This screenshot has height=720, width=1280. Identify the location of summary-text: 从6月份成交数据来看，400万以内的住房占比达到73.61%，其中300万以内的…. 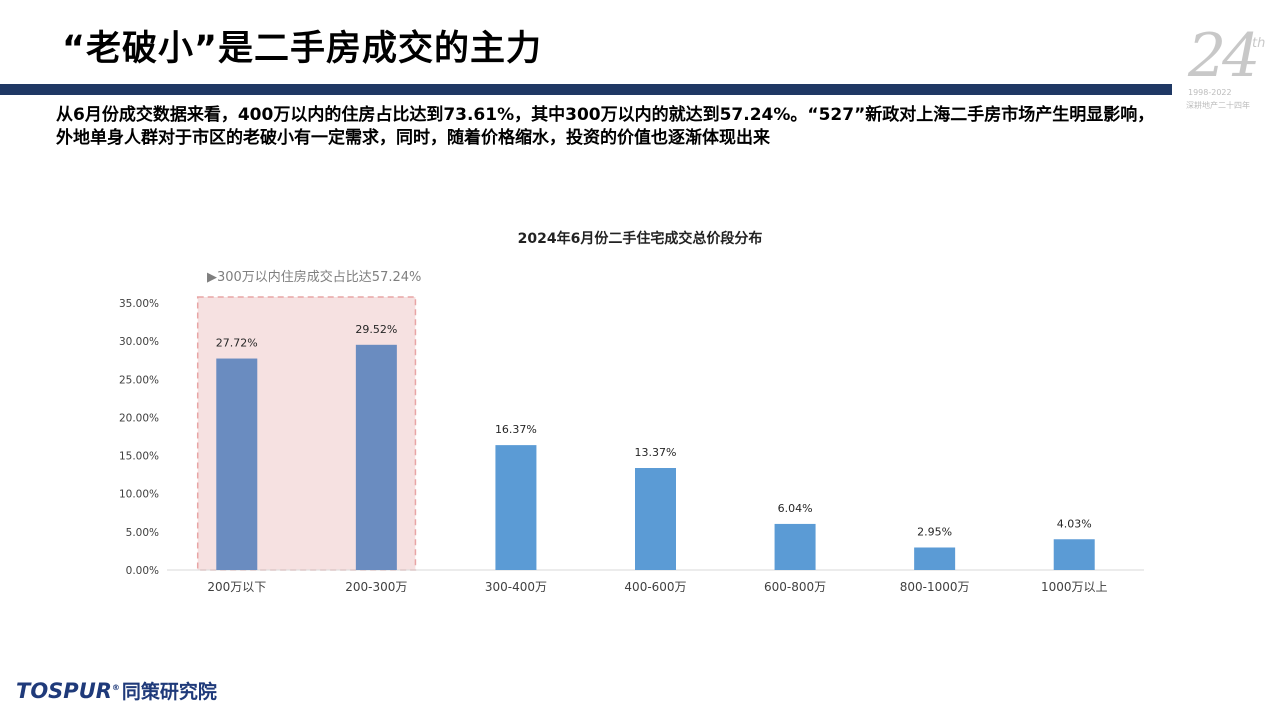
(605, 126).